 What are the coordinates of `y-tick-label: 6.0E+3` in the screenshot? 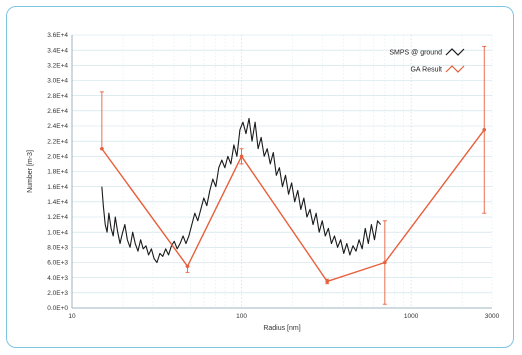 It's located at (57, 263).